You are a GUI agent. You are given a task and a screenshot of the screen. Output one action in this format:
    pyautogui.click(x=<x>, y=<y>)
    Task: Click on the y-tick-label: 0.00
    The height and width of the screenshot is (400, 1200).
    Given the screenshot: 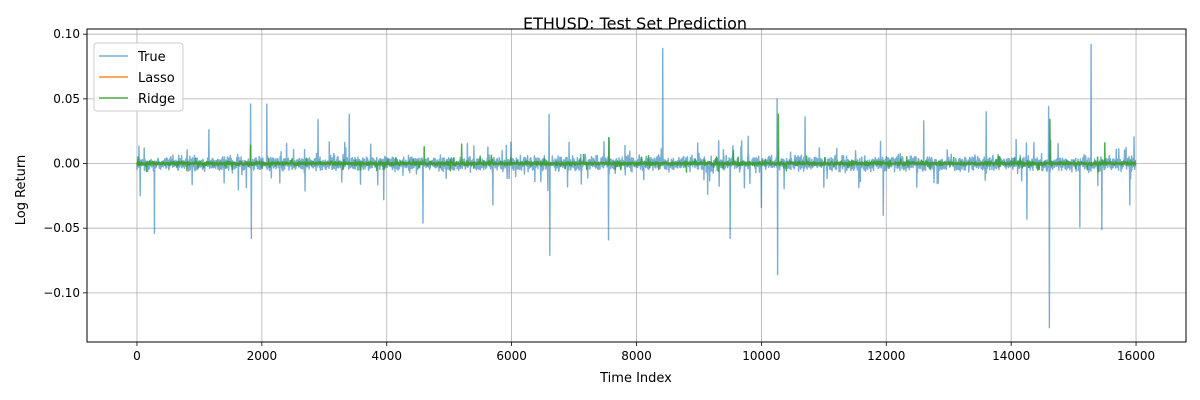 What is the action you would take?
    pyautogui.click(x=66, y=164)
    